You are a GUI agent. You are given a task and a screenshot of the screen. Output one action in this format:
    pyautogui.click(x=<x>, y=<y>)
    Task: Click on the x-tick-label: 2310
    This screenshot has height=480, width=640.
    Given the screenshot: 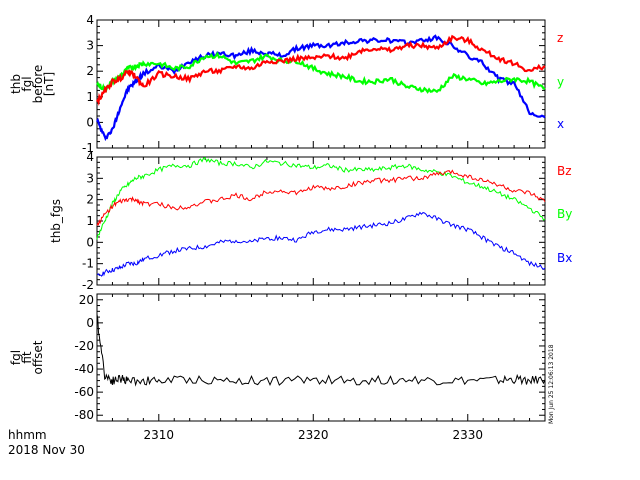 What is the action you would take?
    pyautogui.click(x=159, y=435)
    